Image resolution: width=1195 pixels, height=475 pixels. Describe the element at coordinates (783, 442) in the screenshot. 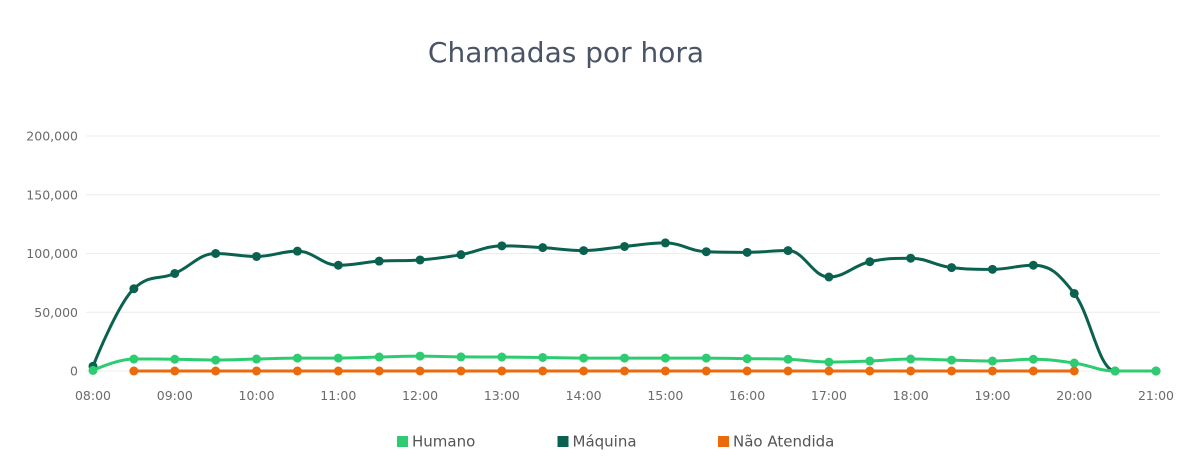

I see `legend-label: Não Atendida` at that location.